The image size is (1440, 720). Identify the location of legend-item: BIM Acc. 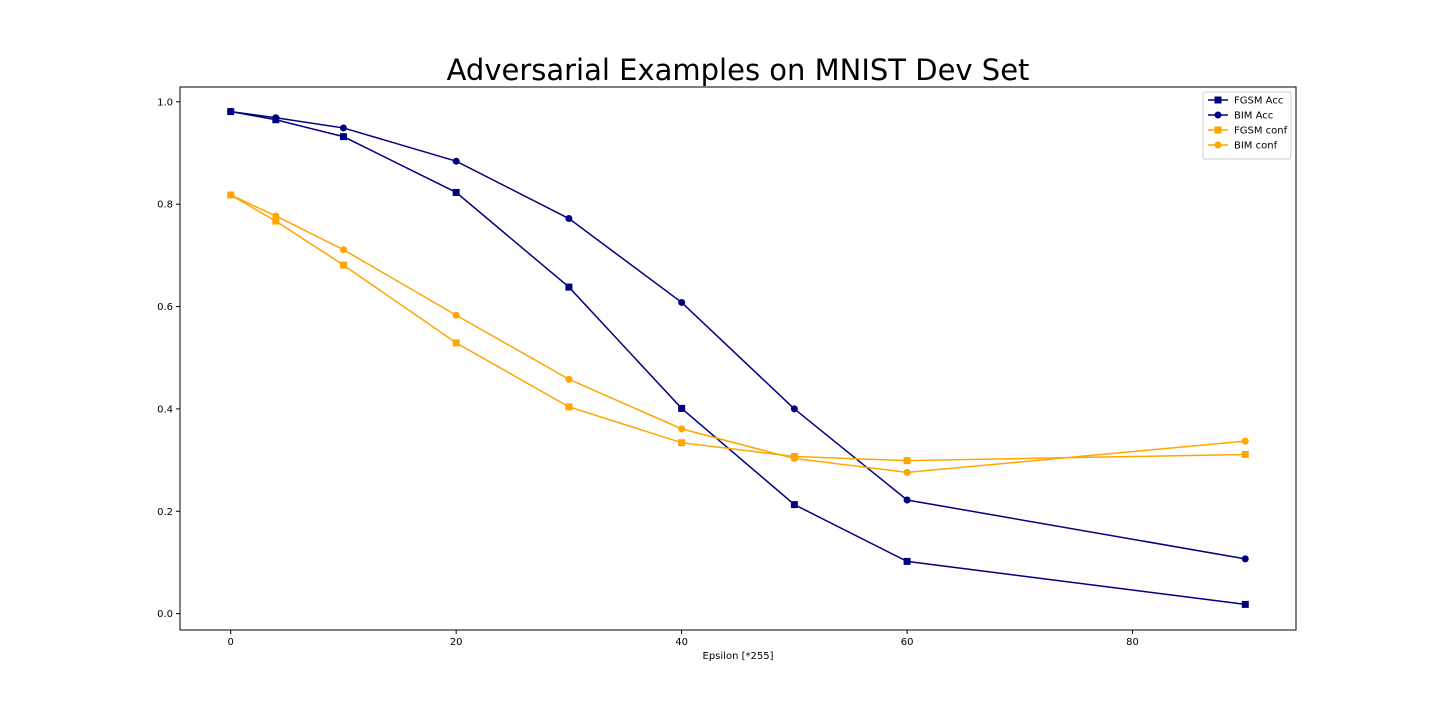
(1240, 116).